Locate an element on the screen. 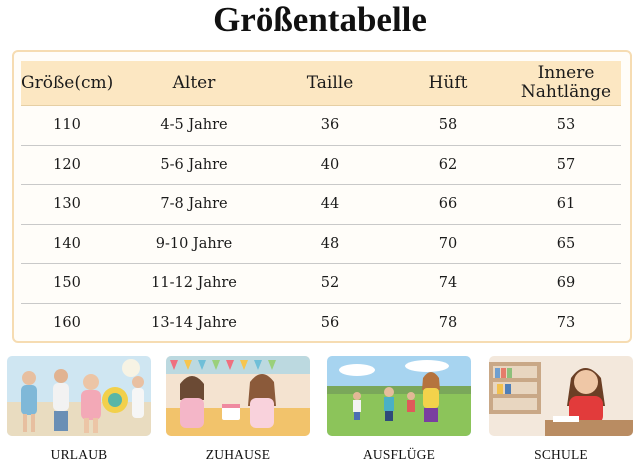  table-row: 140 9-10 Jahre 48 70 65 is located at coordinates (321, 244).